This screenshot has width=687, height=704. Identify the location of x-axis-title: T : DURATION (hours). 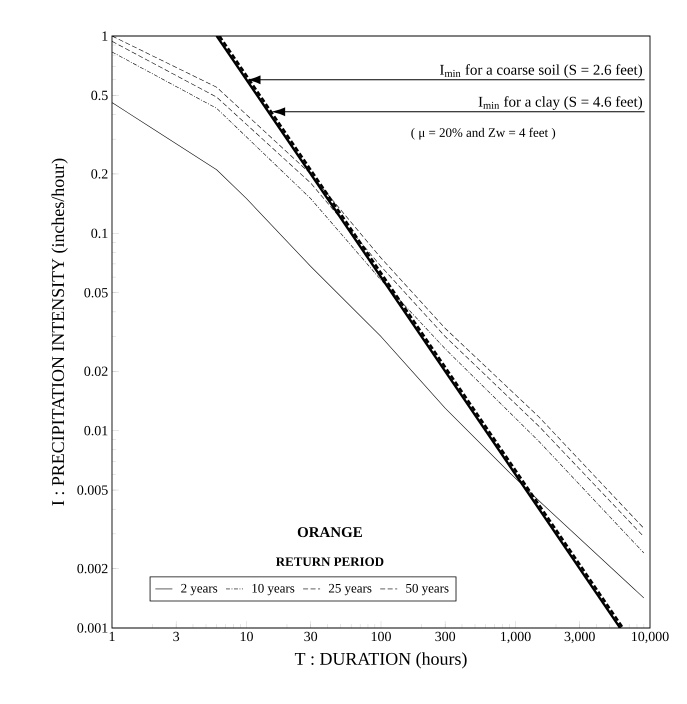
(380, 660).